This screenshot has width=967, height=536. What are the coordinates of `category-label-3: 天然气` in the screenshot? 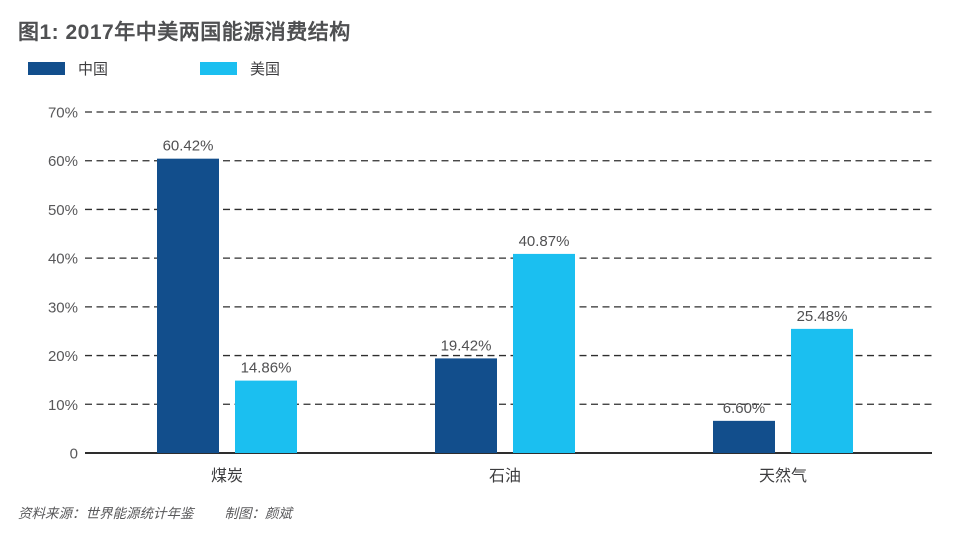 It's located at (783, 476).